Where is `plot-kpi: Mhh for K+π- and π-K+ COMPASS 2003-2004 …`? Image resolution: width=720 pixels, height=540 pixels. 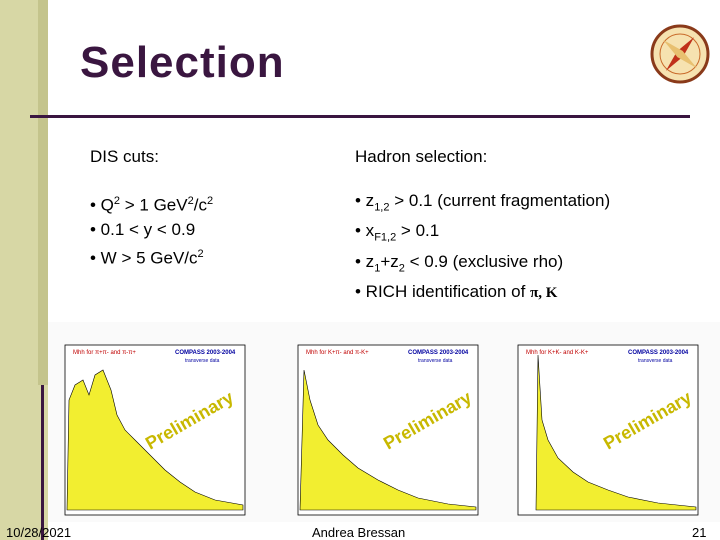 plot-kpi: Mhh for K+π- and π-K+ COMPASS 2003-2004 … is located at coordinates (388, 430).